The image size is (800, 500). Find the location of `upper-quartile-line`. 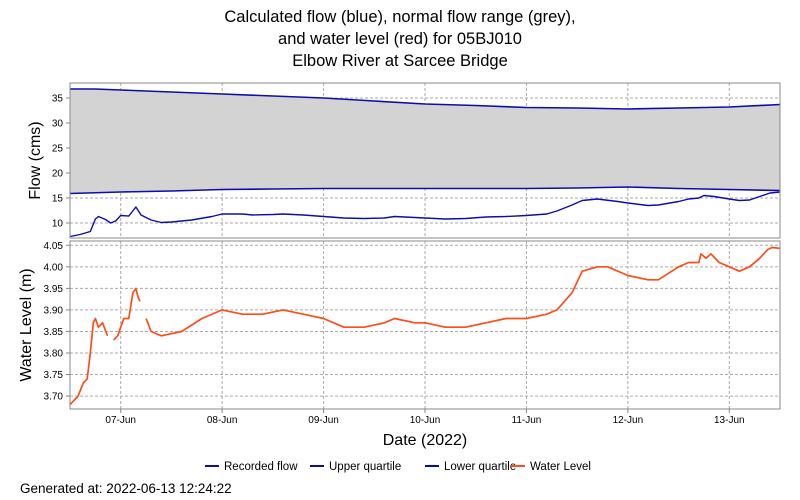

upper-quartile-line is located at coordinates (425, 99).